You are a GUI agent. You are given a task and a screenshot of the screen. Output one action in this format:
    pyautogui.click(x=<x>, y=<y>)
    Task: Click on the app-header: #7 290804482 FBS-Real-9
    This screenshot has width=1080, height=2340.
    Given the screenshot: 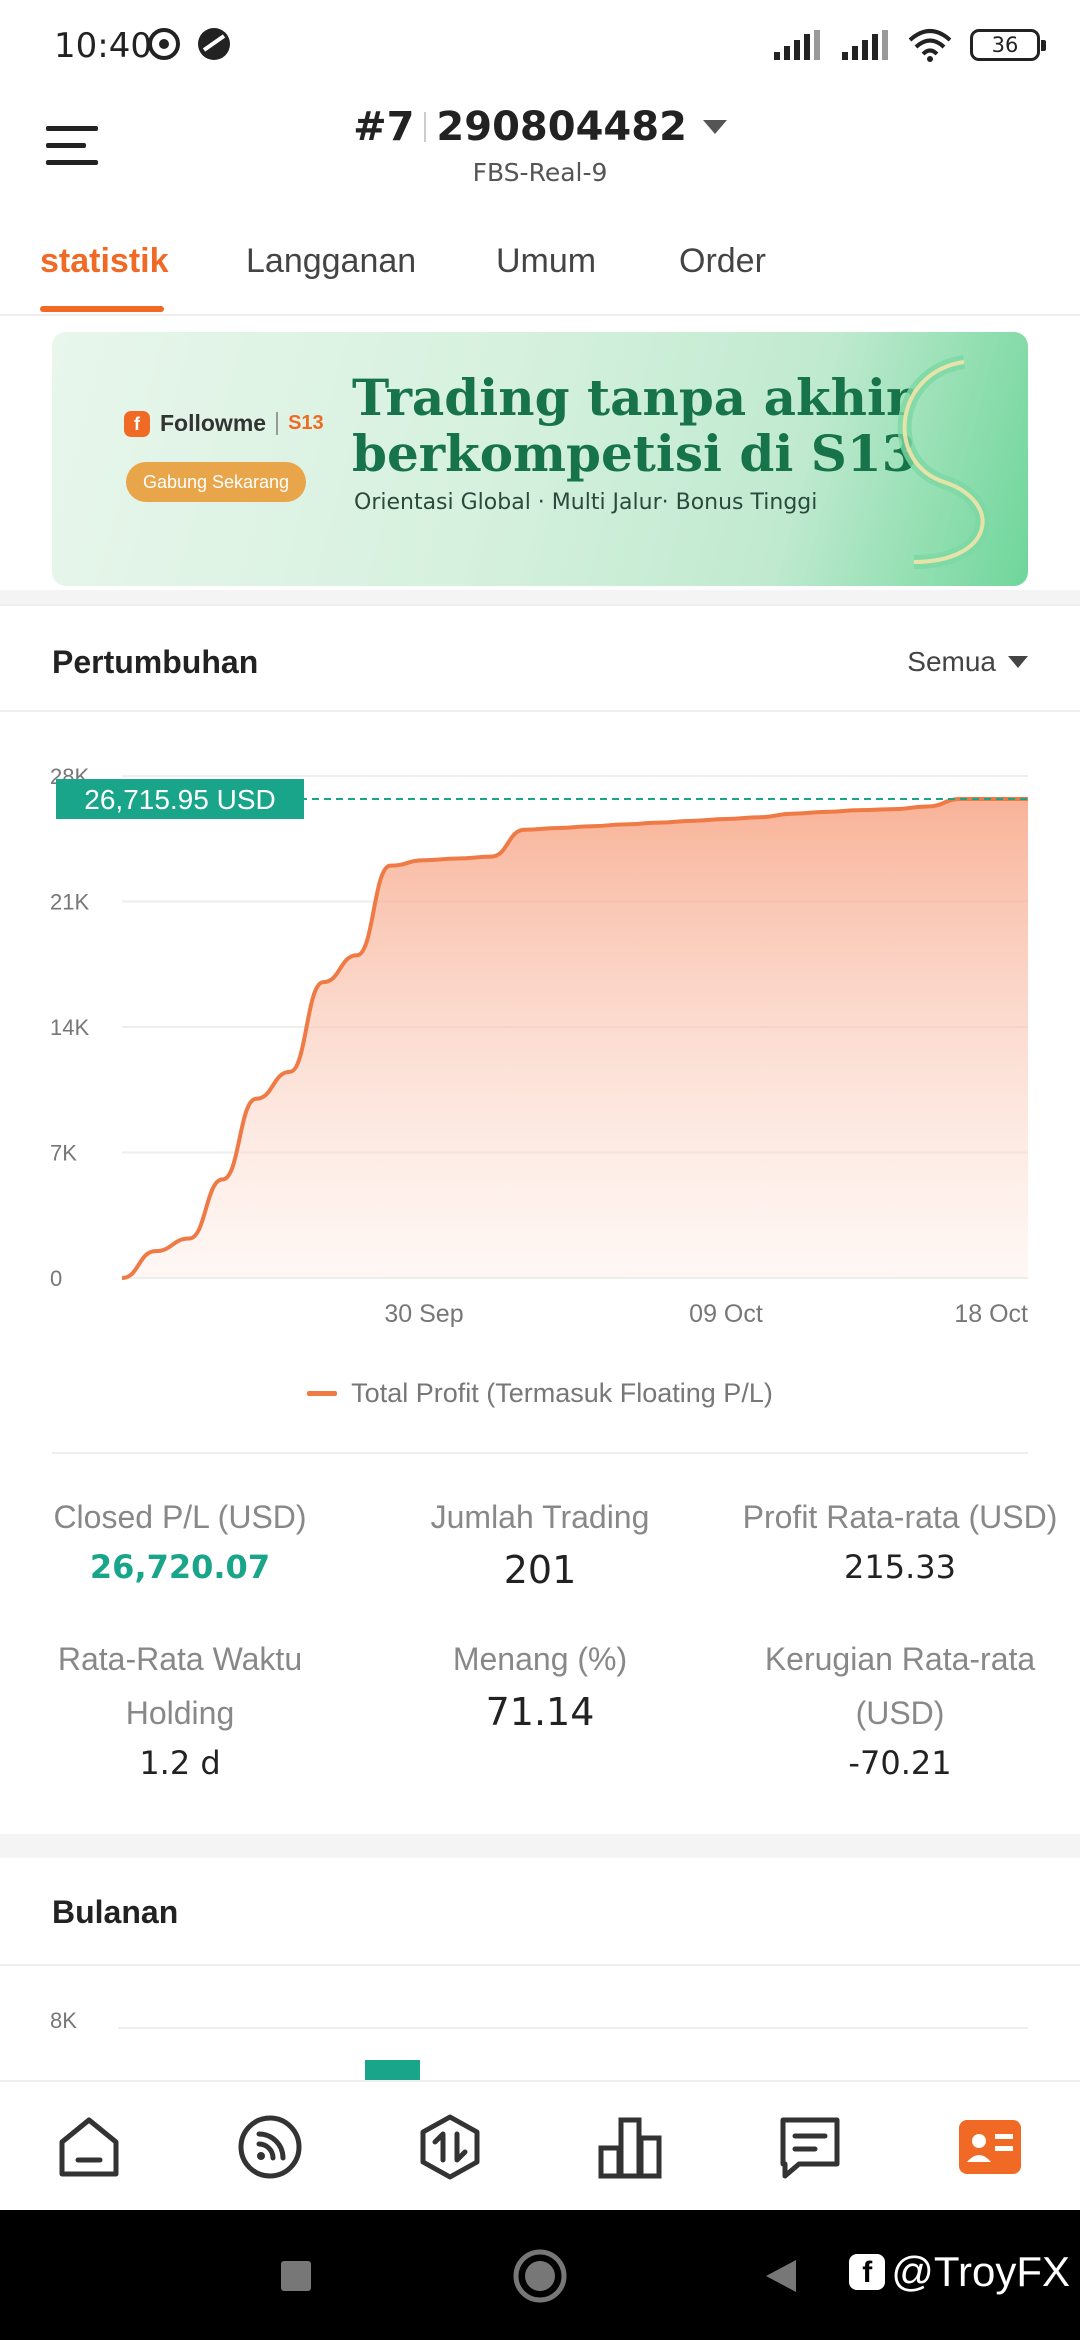 What is the action you would take?
    pyautogui.click(x=540, y=150)
    